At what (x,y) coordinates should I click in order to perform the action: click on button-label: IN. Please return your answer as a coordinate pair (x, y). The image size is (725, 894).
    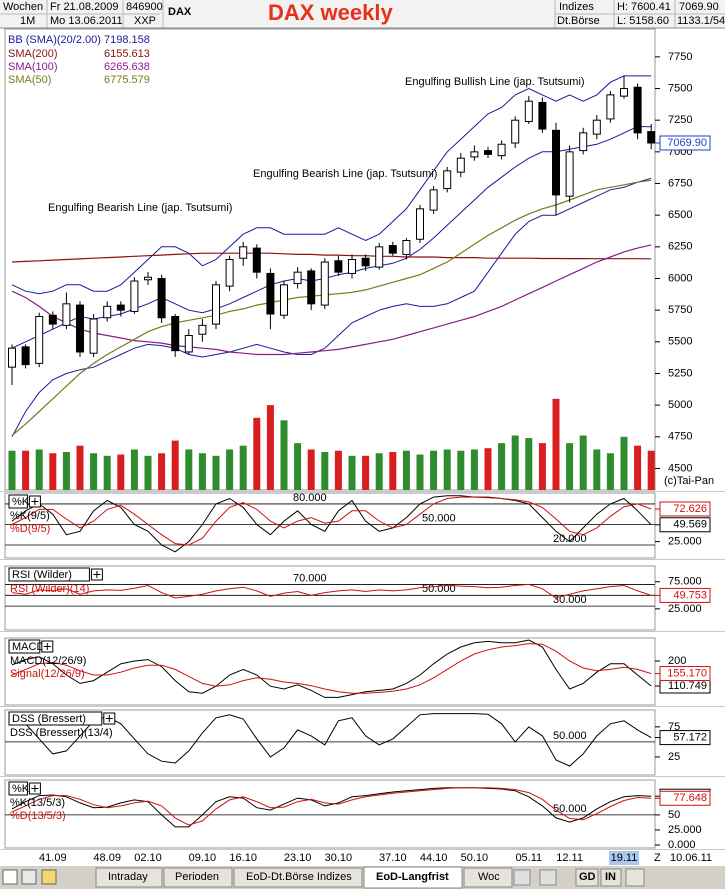
    Looking at the image, I should click on (610, 877).